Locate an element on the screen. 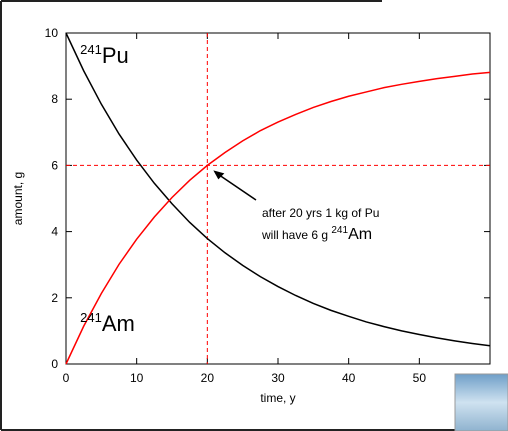  y-tick-label: 4 is located at coordinates (54, 232).